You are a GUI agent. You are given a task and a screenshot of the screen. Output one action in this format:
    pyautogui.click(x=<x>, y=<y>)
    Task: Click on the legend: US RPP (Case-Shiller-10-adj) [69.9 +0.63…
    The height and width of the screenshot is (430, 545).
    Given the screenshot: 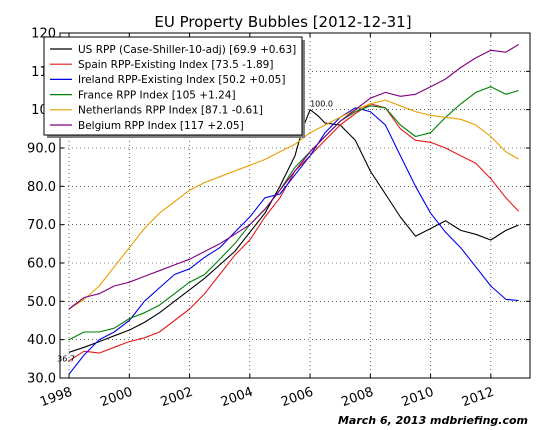 What is the action you would take?
    pyautogui.click(x=174, y=87)
    